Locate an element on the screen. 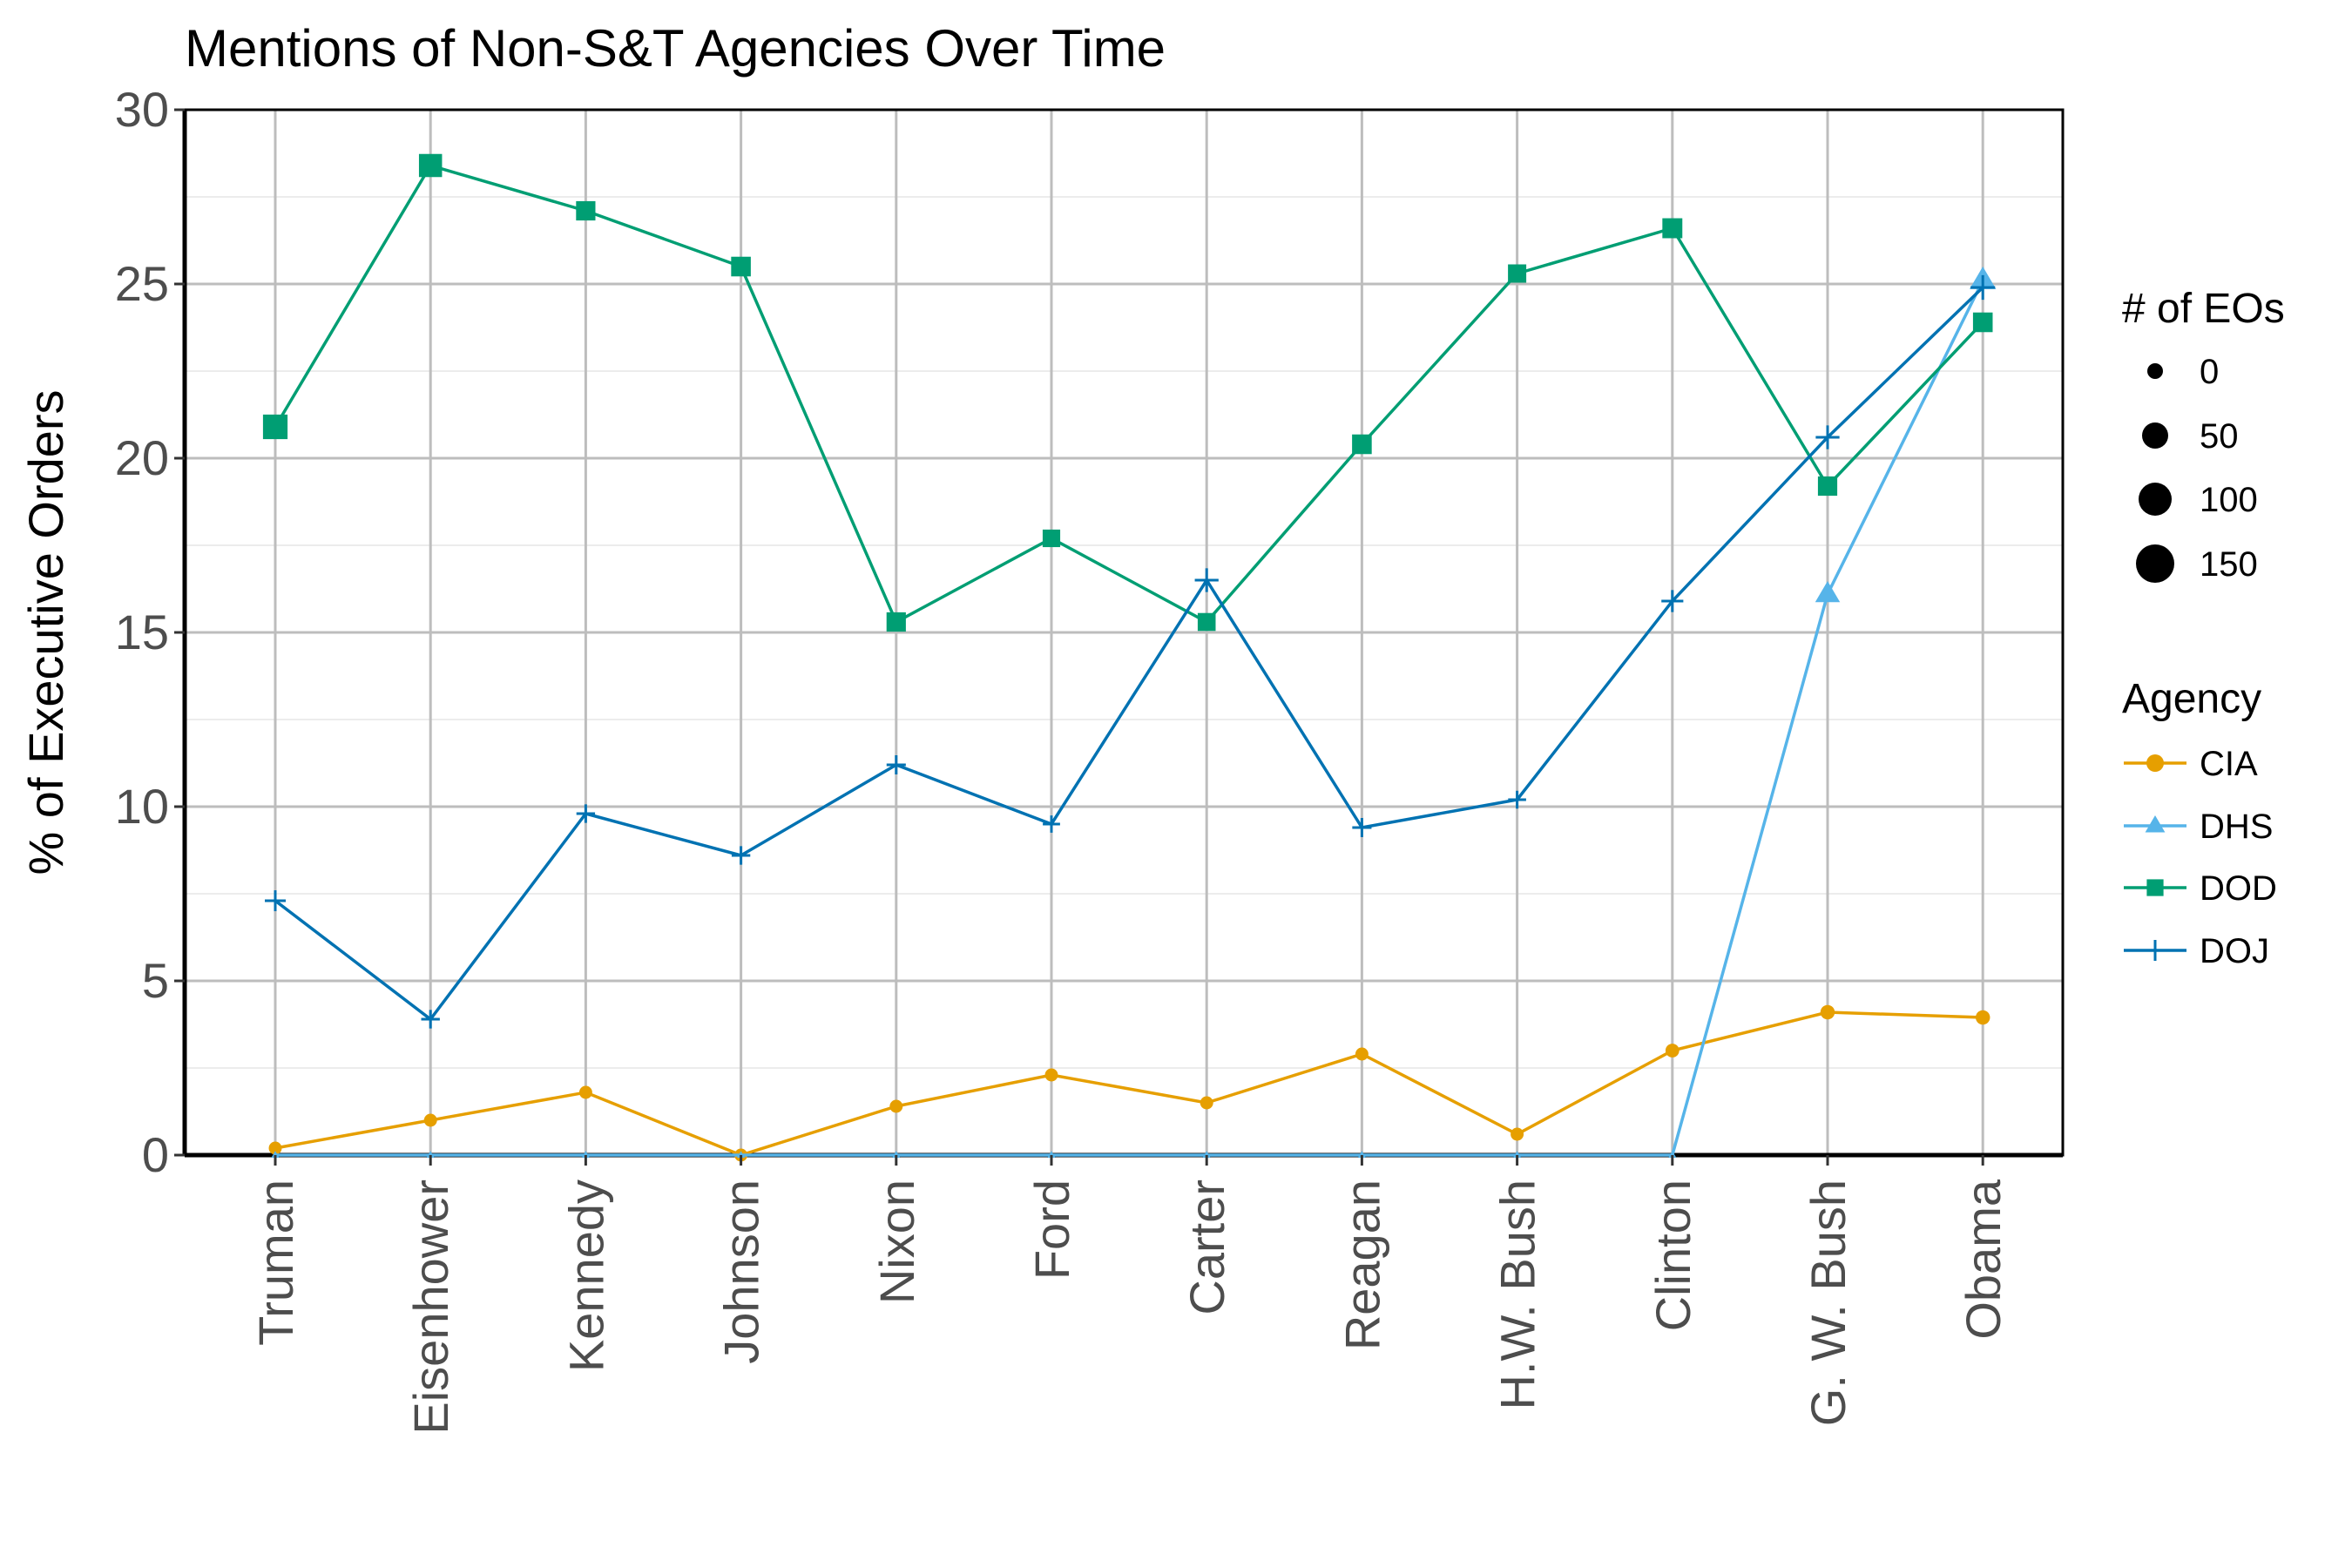 This screenshot has height=1568, width=2352. x-tick-label: Johnson is located at coordinates (741, 1271).